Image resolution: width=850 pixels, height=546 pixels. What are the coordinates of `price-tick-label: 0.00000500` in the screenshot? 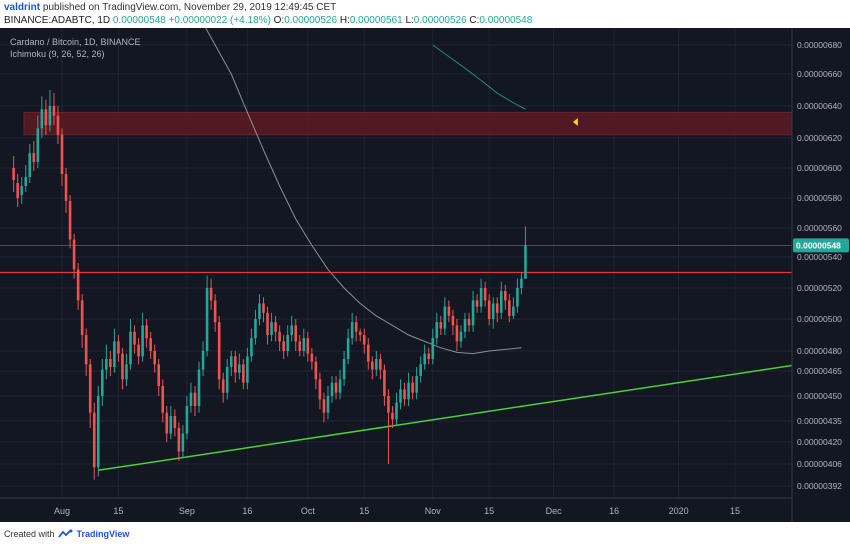 It's located at (819, 319).